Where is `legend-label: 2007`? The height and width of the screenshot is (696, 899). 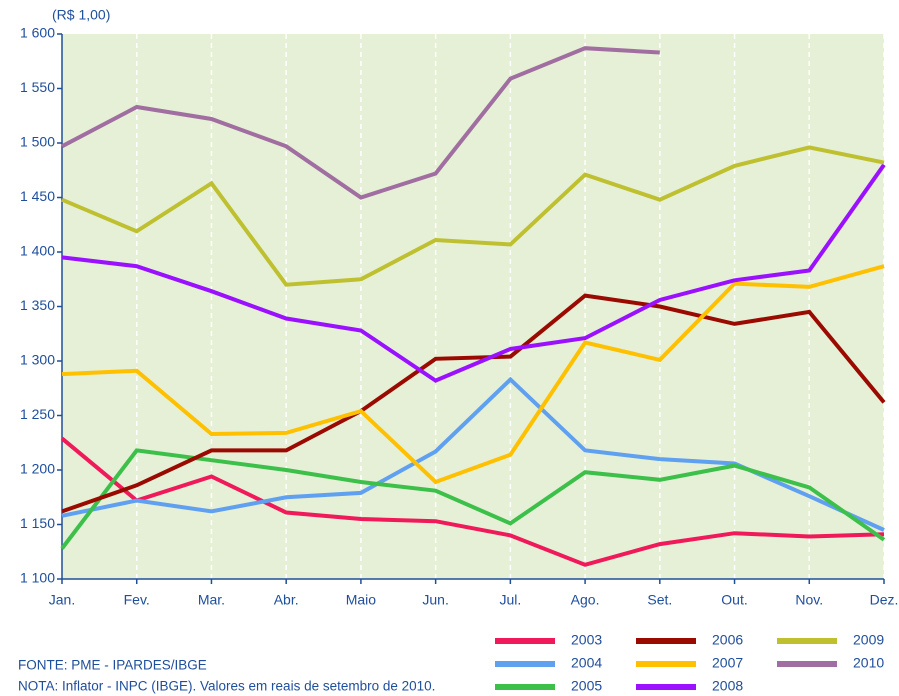 legend-label: 2007 is located at coordinates (727, 663).